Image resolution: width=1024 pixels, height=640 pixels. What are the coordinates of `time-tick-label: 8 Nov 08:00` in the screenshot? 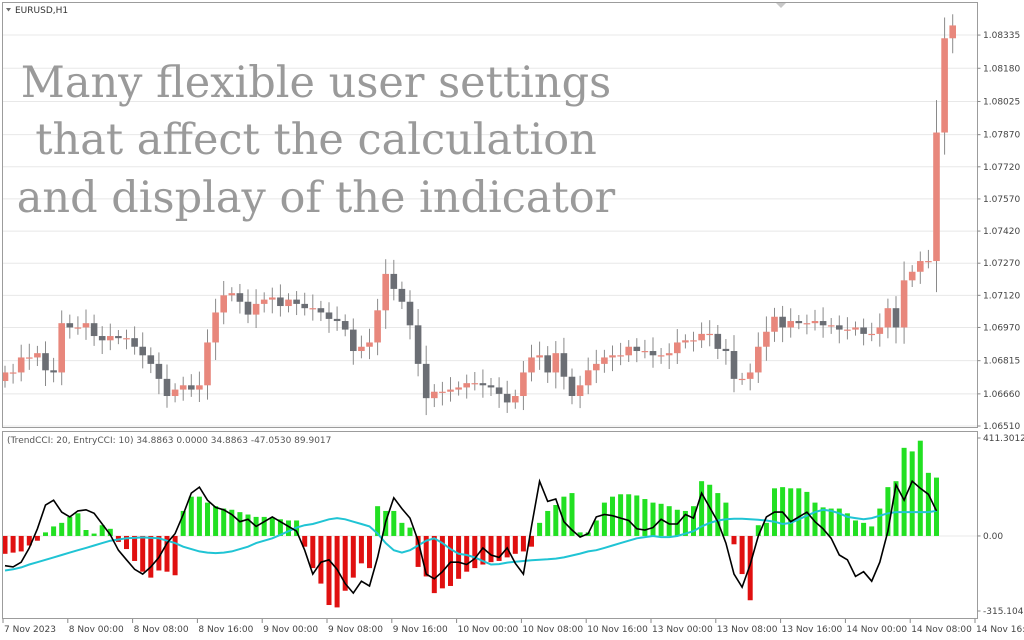 It's located at (161, 630).